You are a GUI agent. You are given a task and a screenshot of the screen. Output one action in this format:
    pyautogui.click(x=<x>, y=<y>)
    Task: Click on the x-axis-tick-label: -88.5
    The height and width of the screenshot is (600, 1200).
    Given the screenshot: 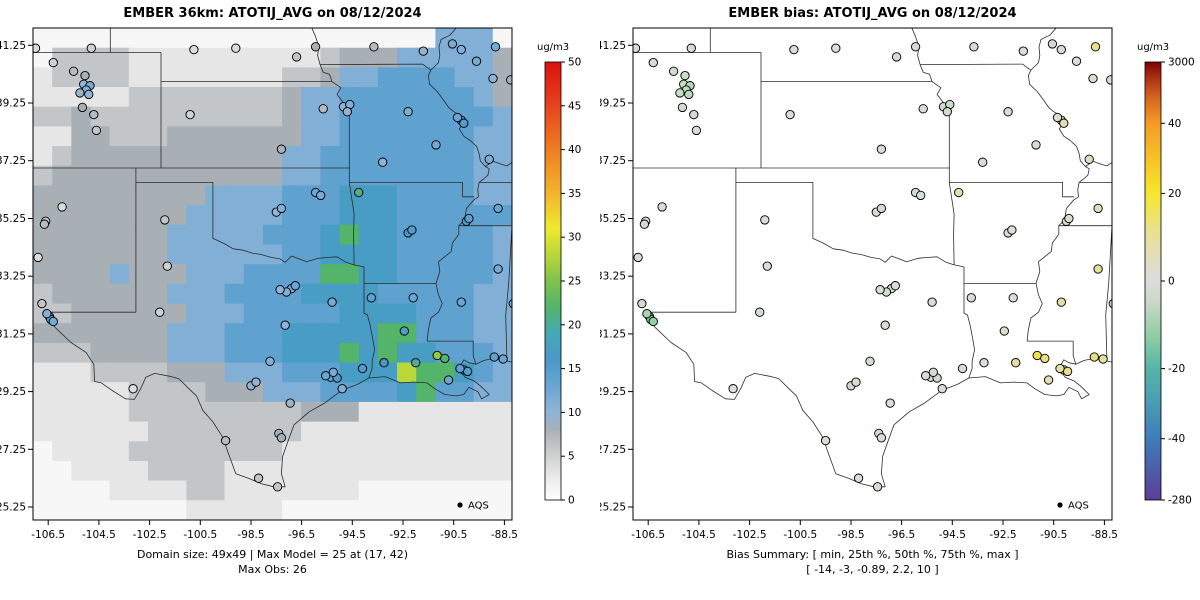 What is the action you would take?
    pyautogui.click(x=1104, y=535)
    